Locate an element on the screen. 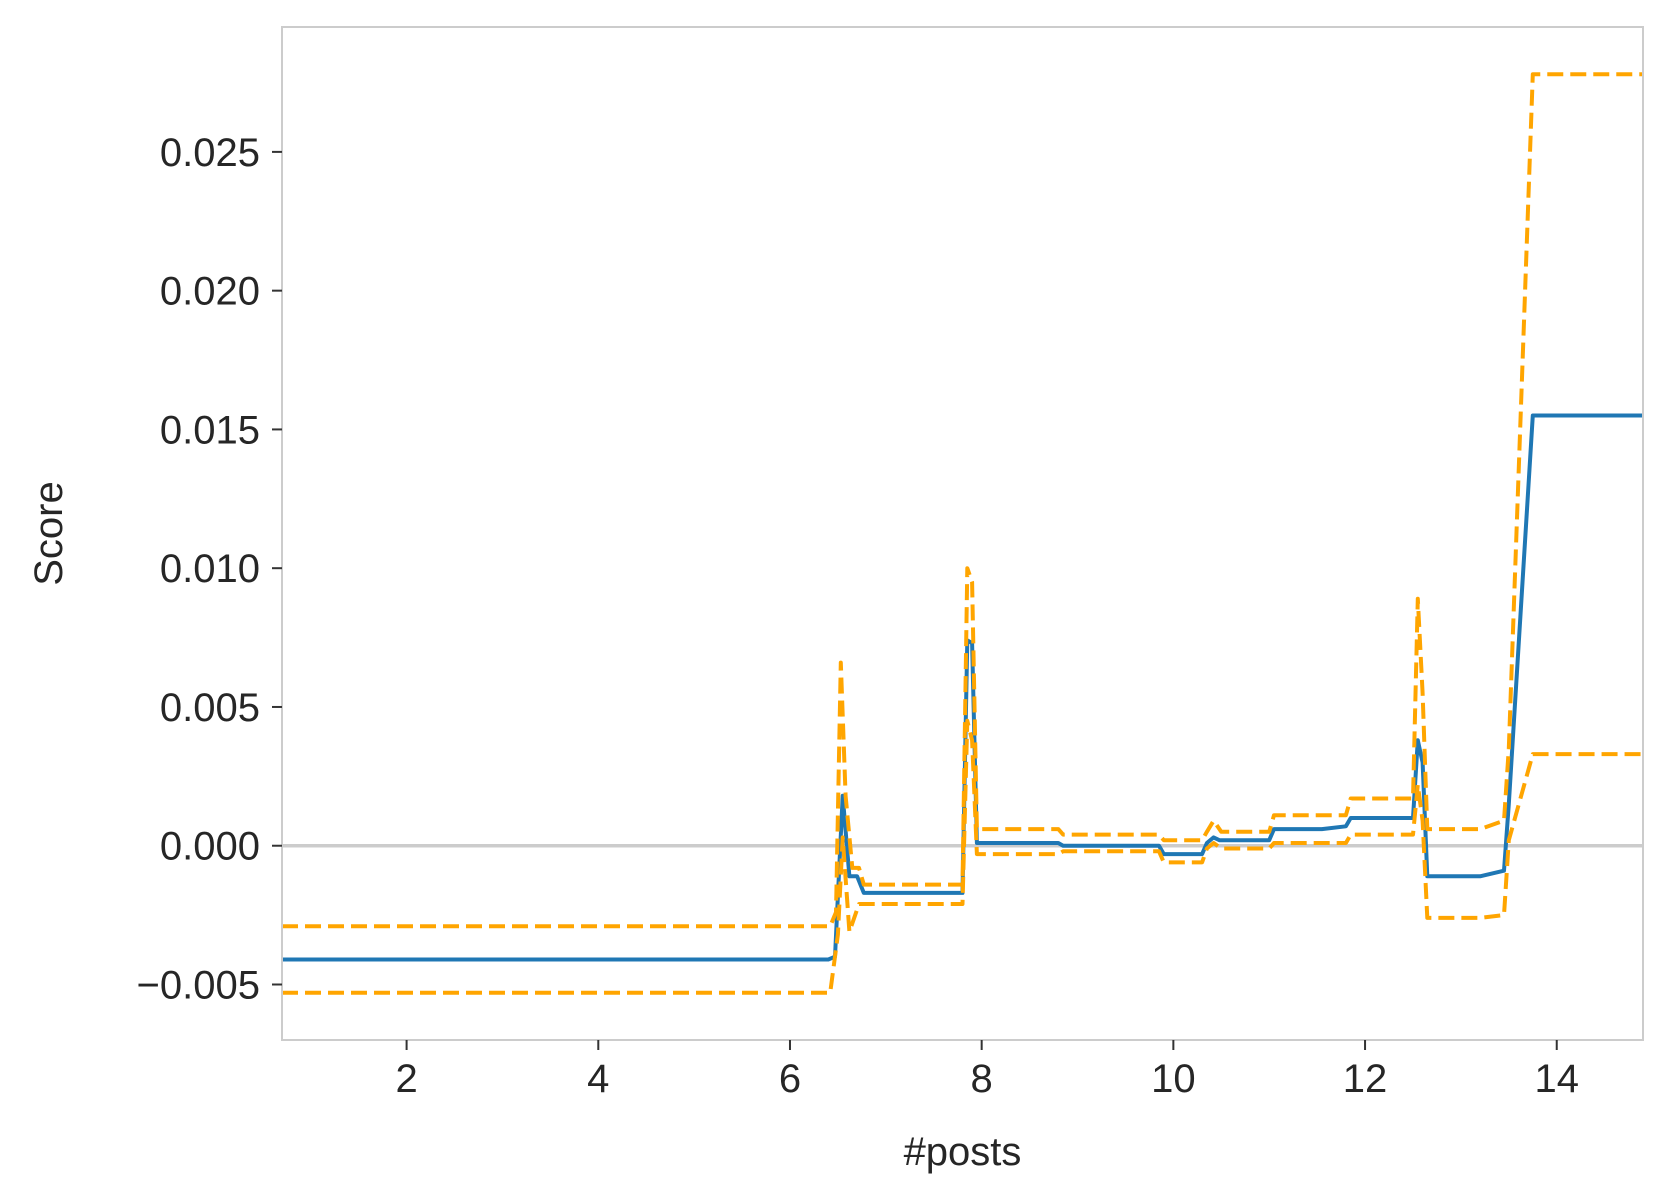  y-tick-label: 0.010 is located at coordinates (210, 569).